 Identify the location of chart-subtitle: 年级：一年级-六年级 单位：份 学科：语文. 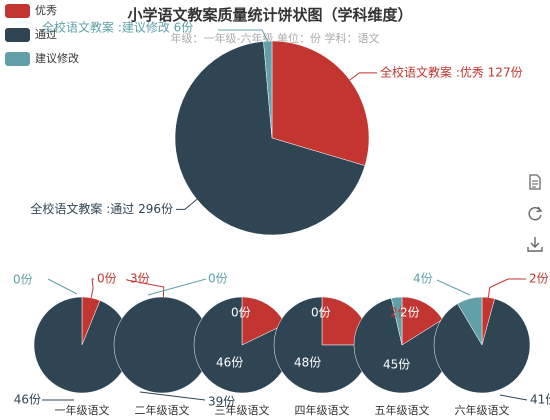
(275, 38).